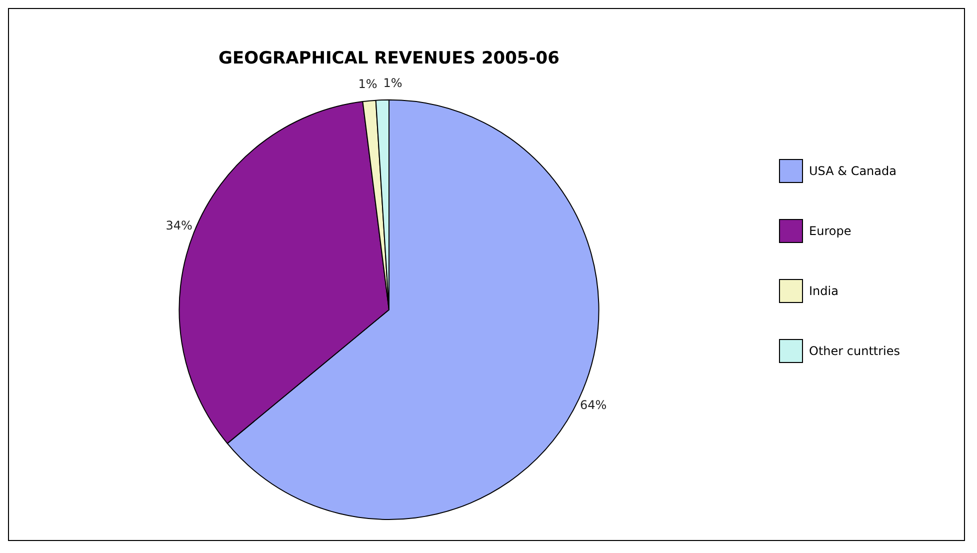 This screenshot has height=553, width=977. I want to click on data-label: 64%, so click(593, 405).